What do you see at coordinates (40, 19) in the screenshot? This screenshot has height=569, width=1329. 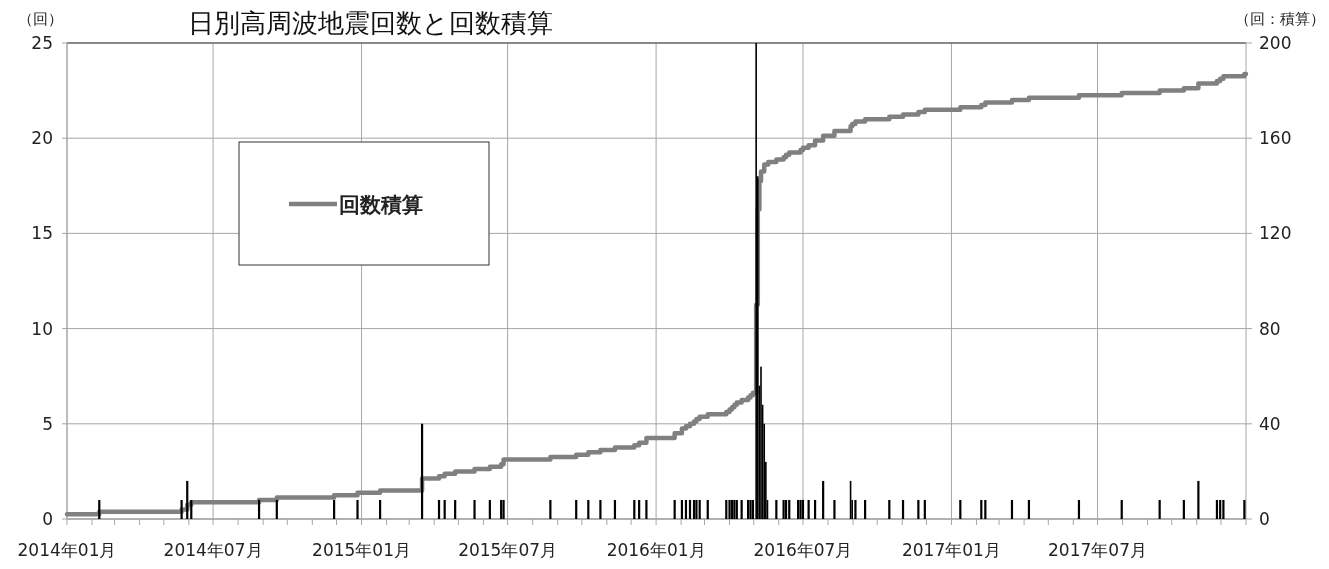 I see `y-axis-title: （回）` at bounding box center [40, 19].